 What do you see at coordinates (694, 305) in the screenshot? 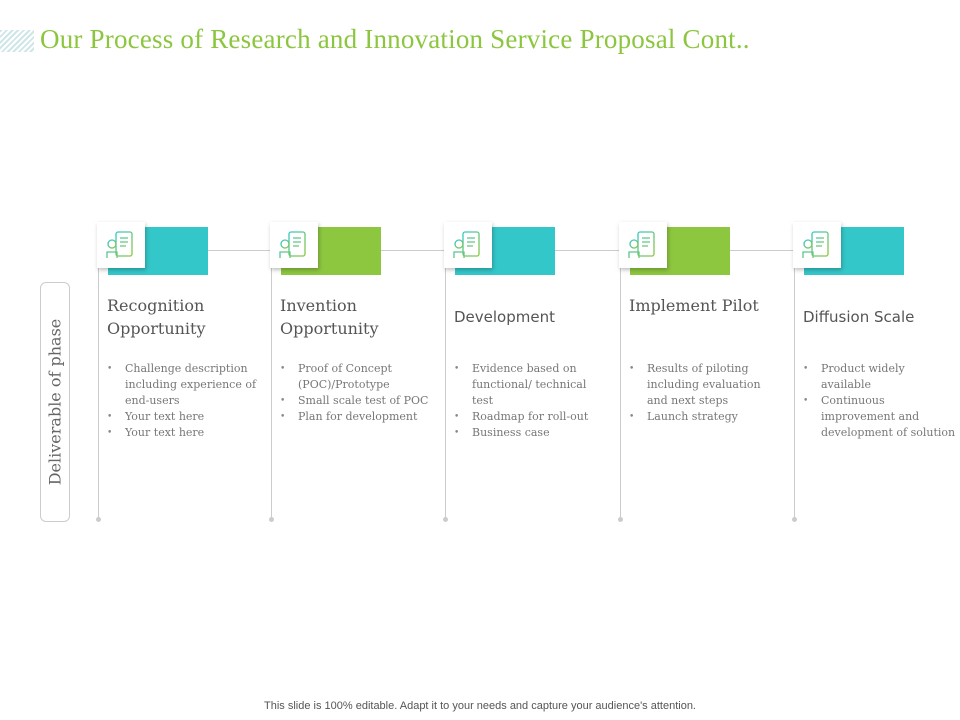
I see `phase-title: Implement Pilot` at bounding box center [694, 305].